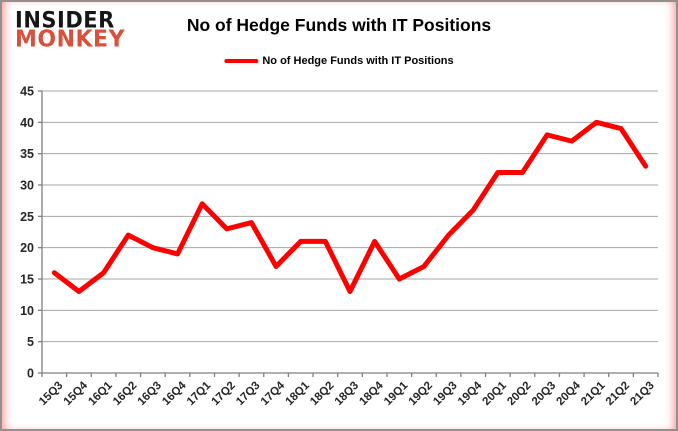 The width and height of the screenshot is (678, 431). I want to click on x-tick-label: 18Q1, so click(297, 393).